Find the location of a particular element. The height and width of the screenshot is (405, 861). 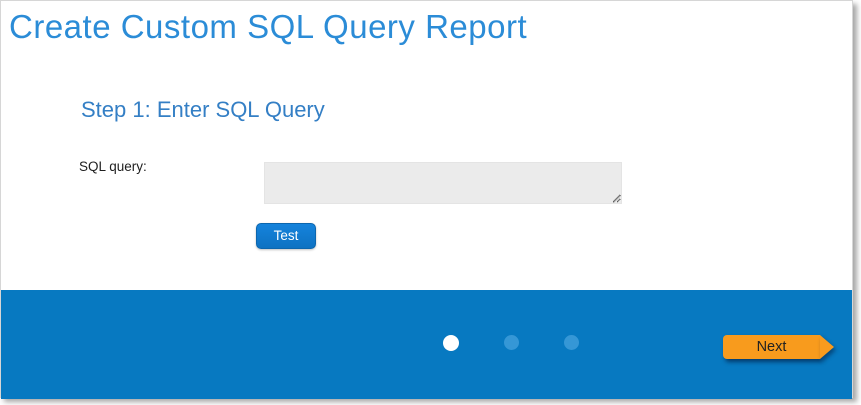

next-button-label: Next is located at coordinates (771, 347).